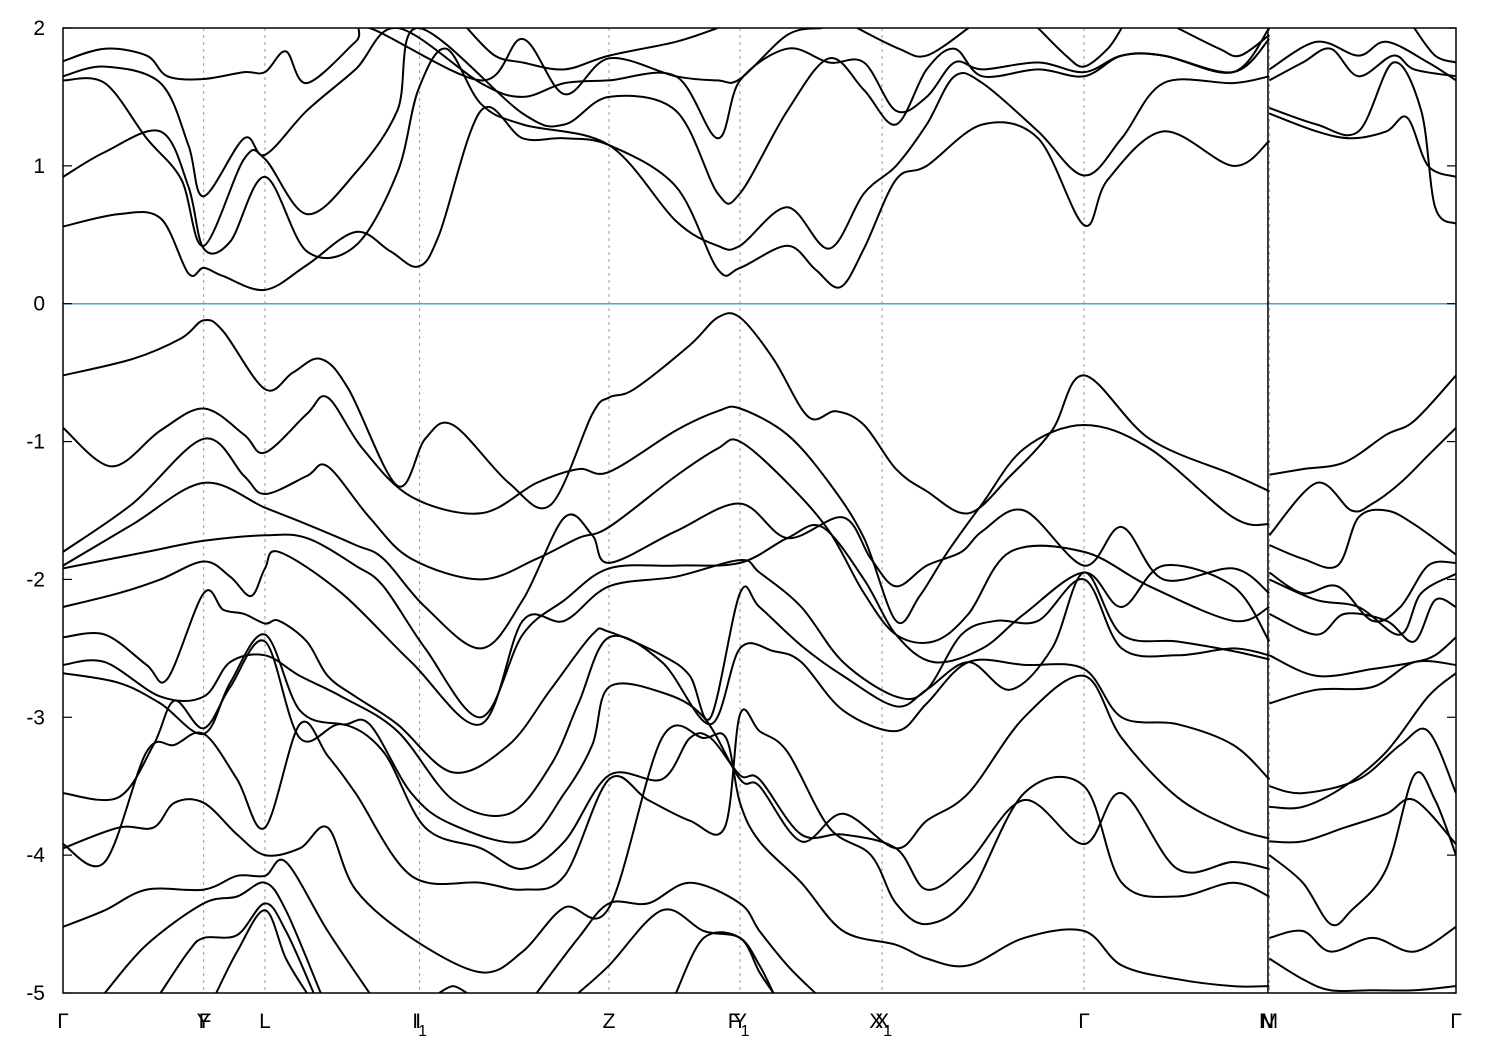 The width and height of the screenshot is (1500, 1050). Describe the element at coordinates (759, 1025) in the screenshot. I see `x-axis-kpoint-labels: Γ YF L II1 Z F1Y X1X Γ NM Γ` at that location.